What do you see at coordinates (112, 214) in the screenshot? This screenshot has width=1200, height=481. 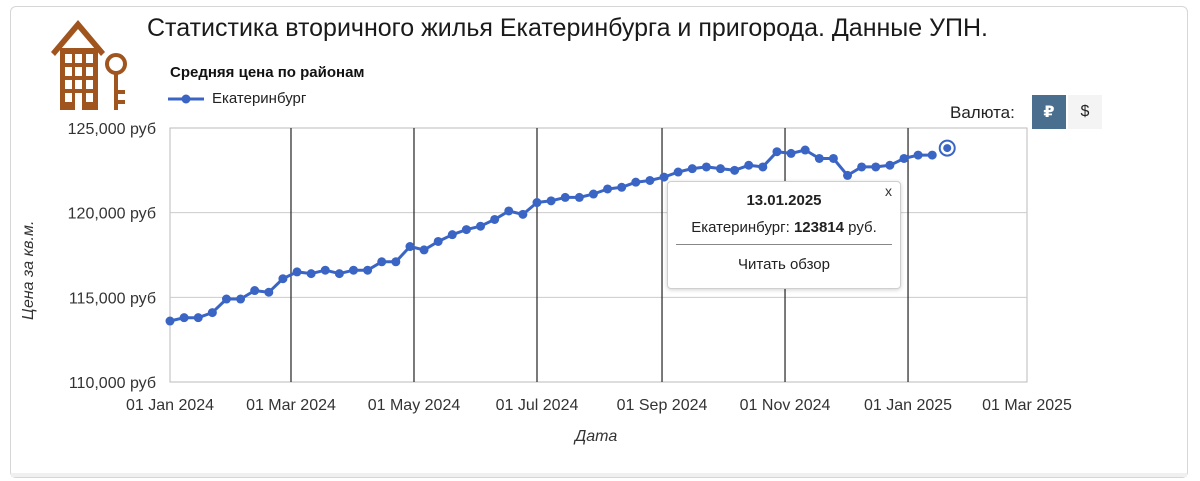 I see `y-tick-label: 120,000 руб` at bounding box center [112, 214].